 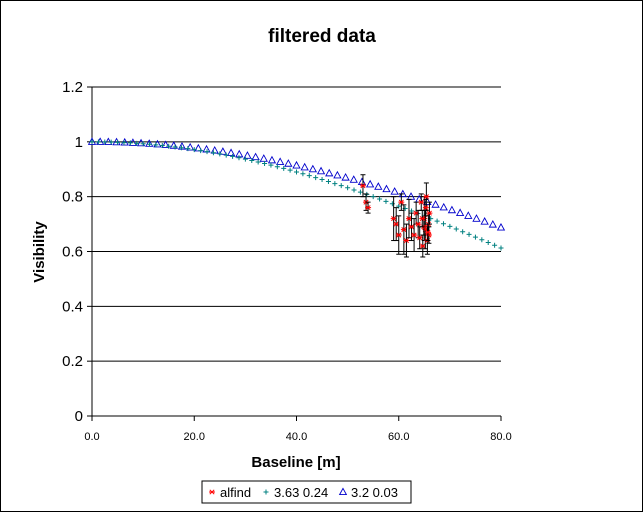 I want to click on legend-label: alfind, so click(x=235, y=492).